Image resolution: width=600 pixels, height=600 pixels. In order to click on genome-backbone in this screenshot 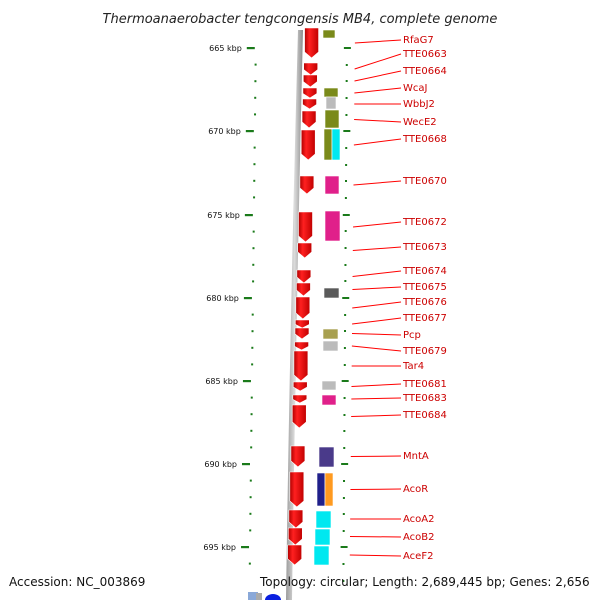, I will do `click(294, 315)`.